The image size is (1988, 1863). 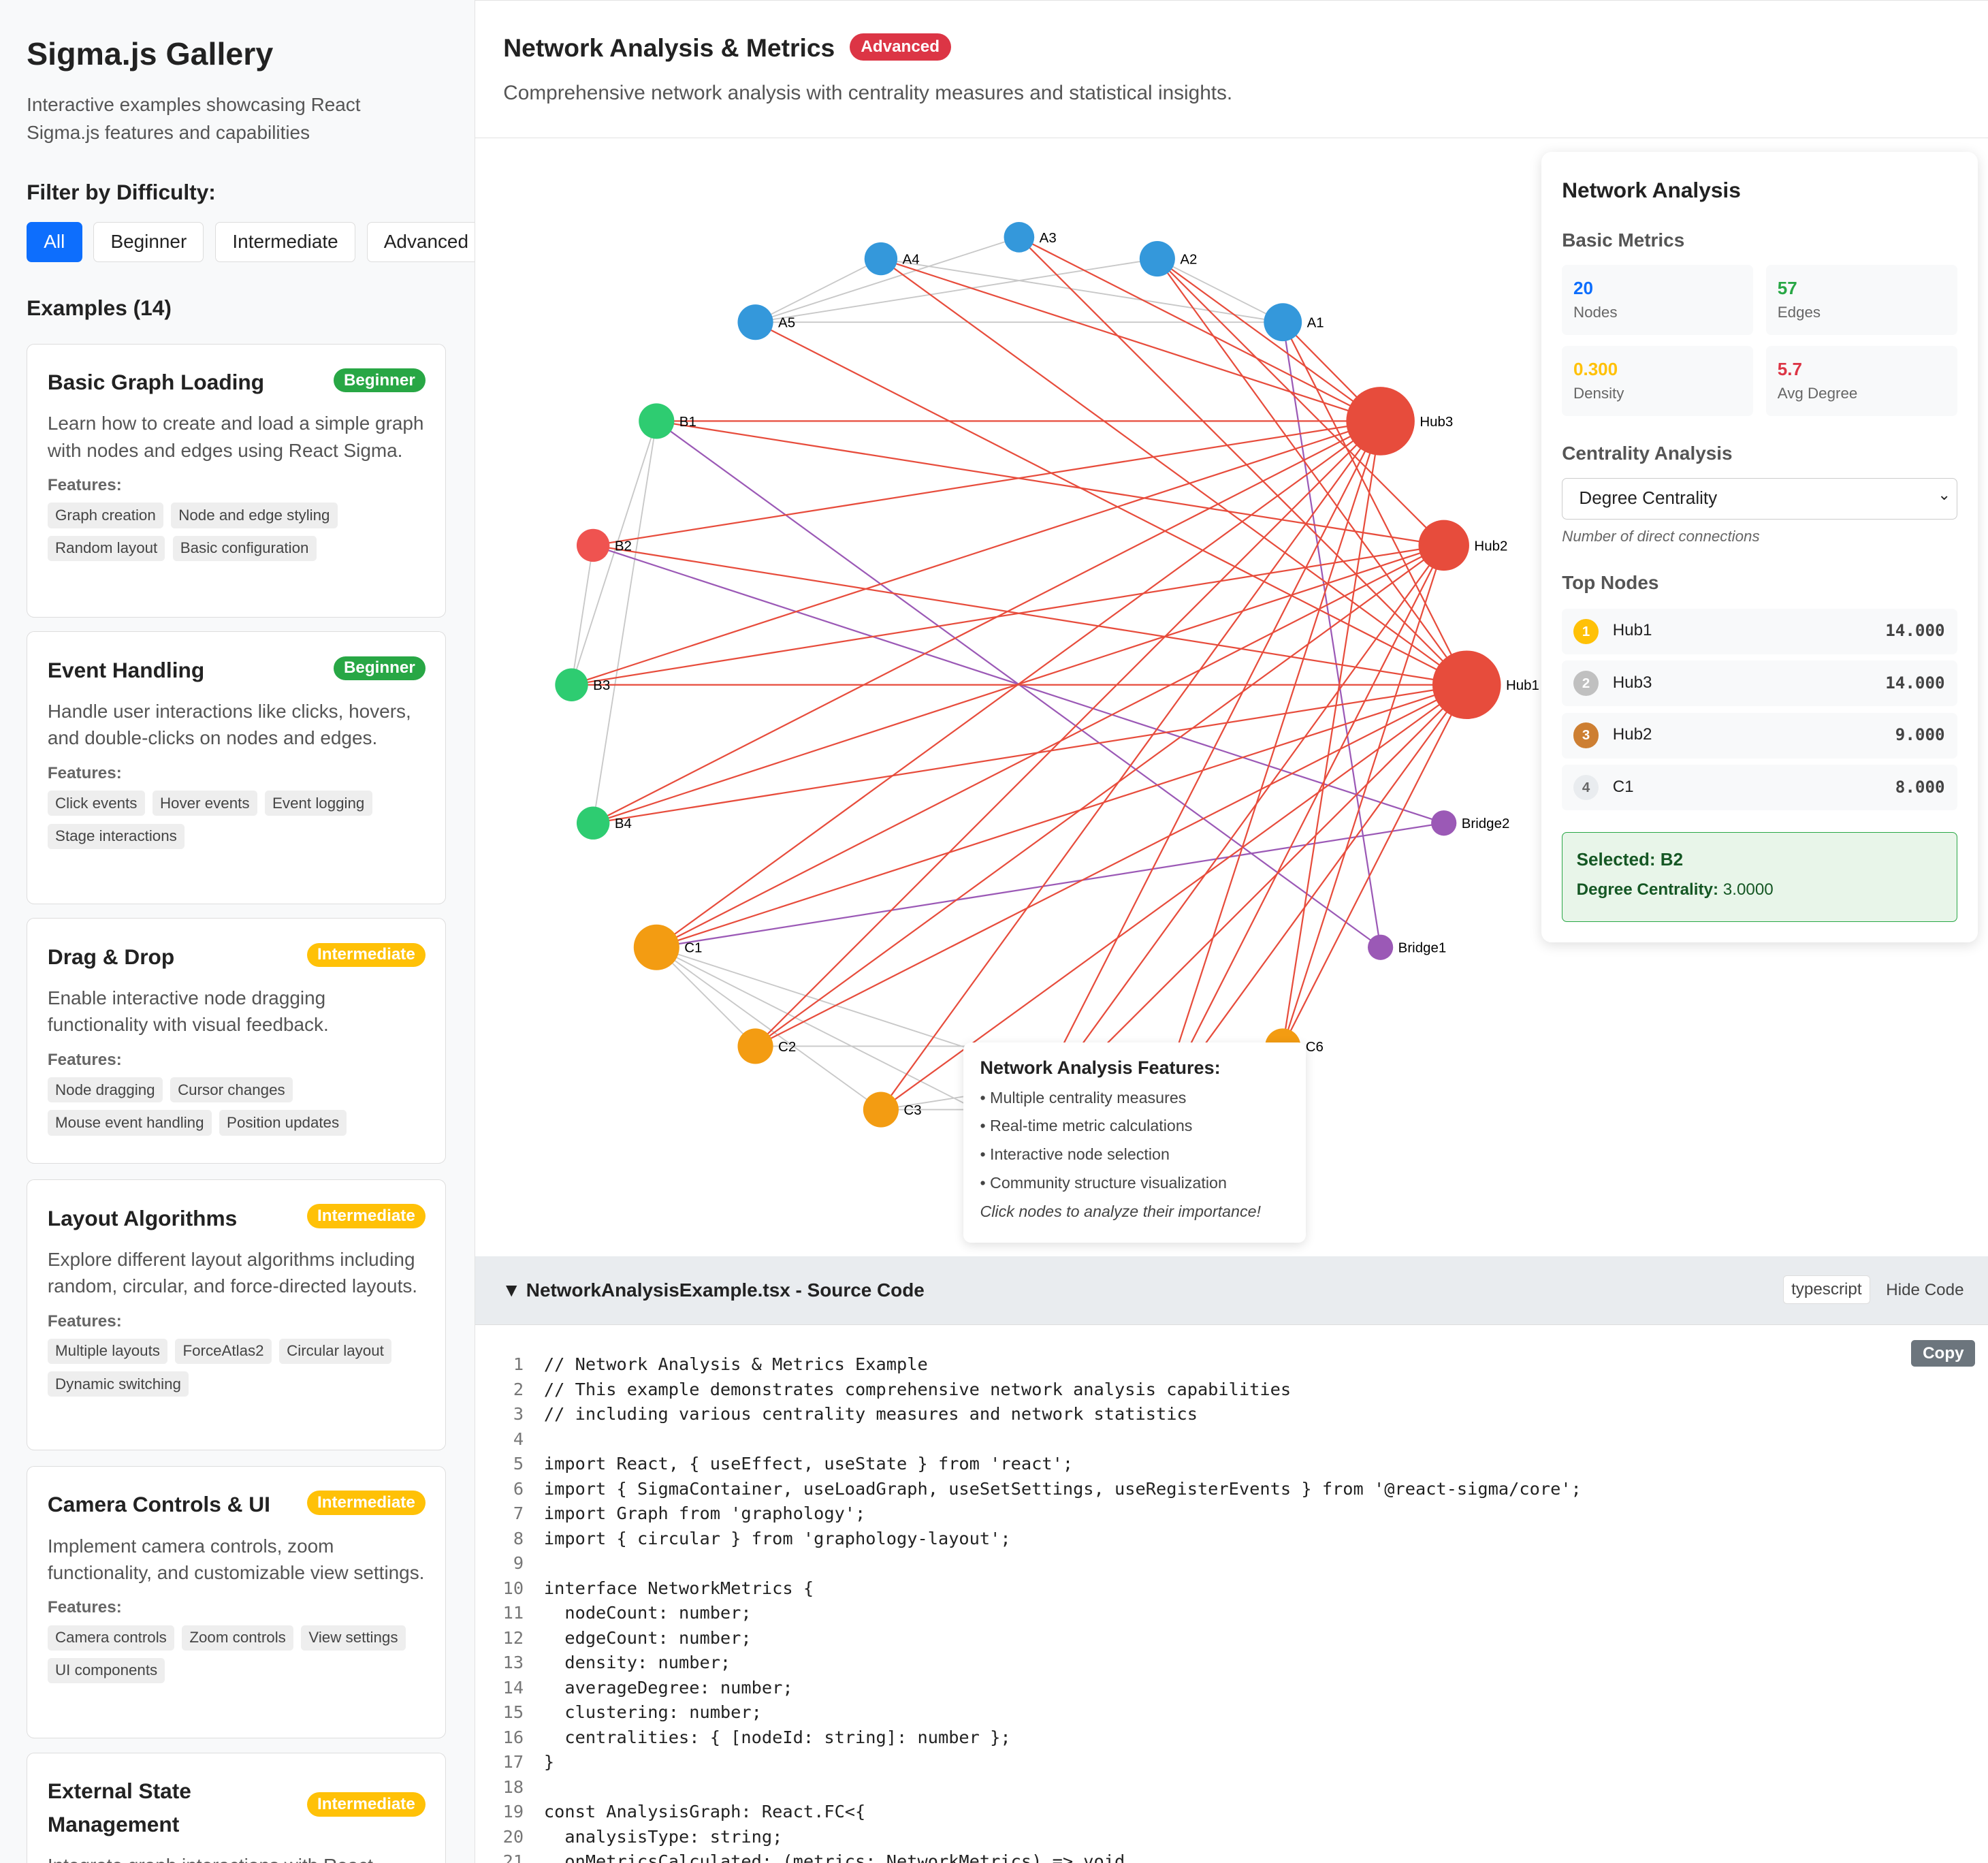 What do you see at coordinates (1632, 683) in the screenshot?
I see `node-name: Hub3` at bounding box center [1632, 683].